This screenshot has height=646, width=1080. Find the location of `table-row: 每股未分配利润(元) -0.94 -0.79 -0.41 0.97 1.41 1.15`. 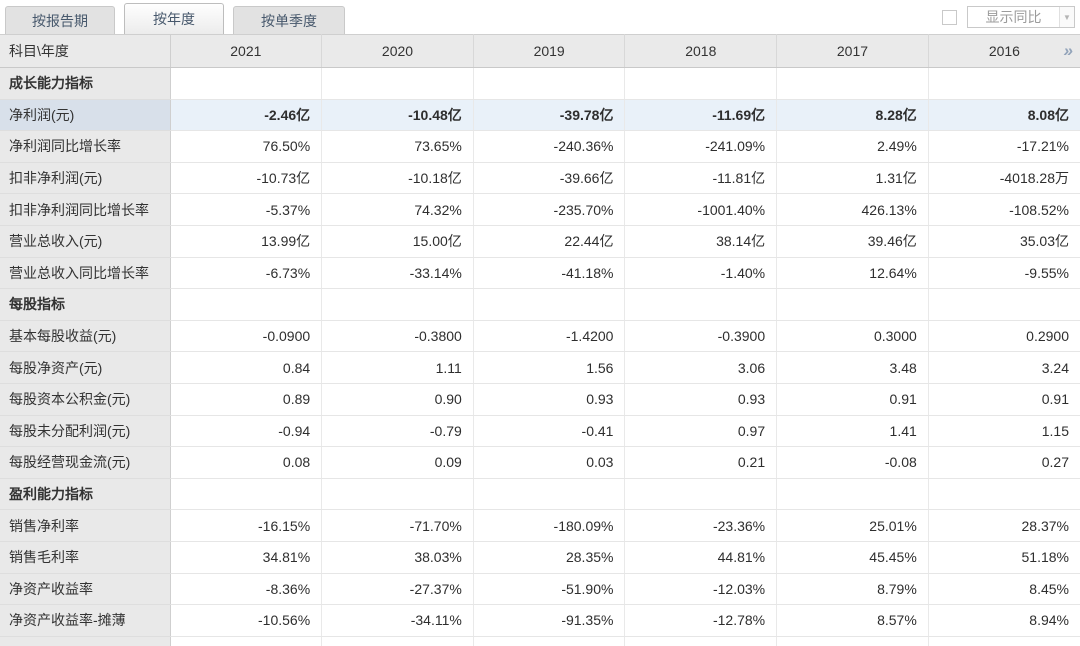

table-row: 每股未分配利润(元) -0.94 -0.79 -0.41 0.97 1.41 1.15 is located at coordinates (540, 431).